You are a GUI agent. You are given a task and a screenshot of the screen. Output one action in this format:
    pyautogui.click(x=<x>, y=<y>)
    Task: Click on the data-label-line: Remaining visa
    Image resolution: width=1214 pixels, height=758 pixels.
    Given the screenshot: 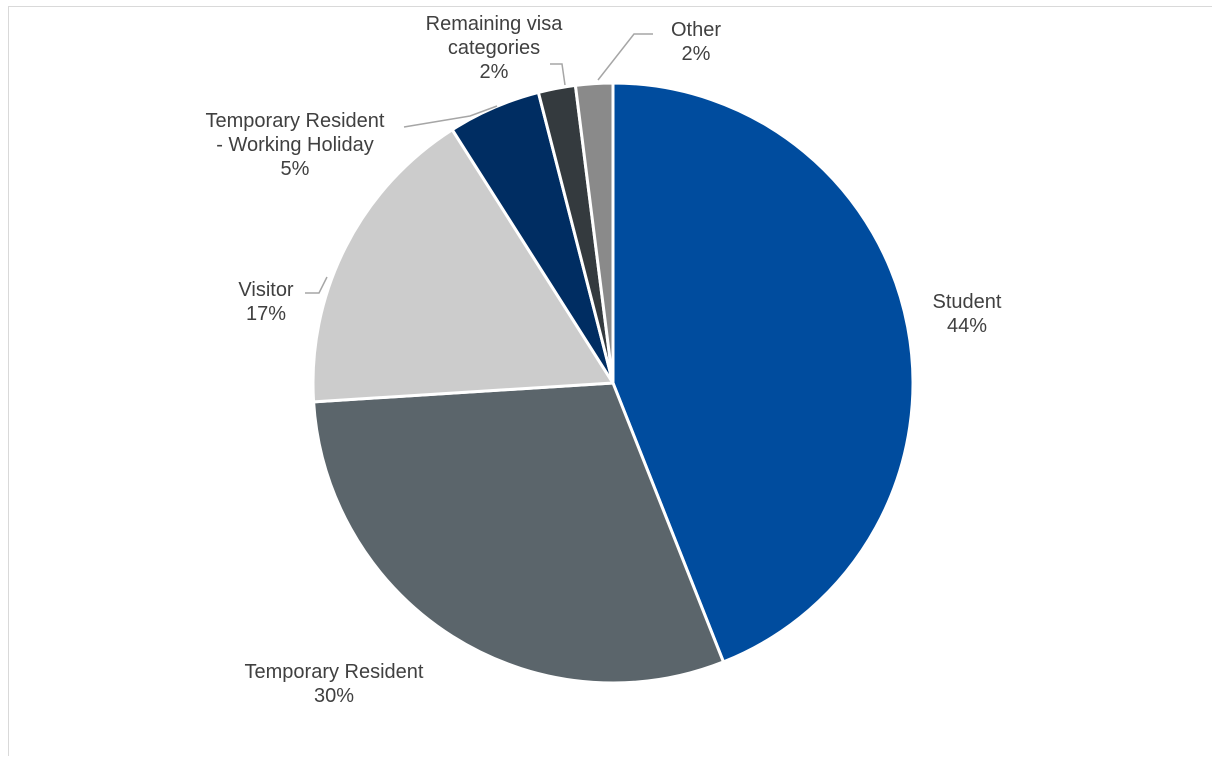 What is the action you would take?
    pyautogui.click(x=495, y=24)
    